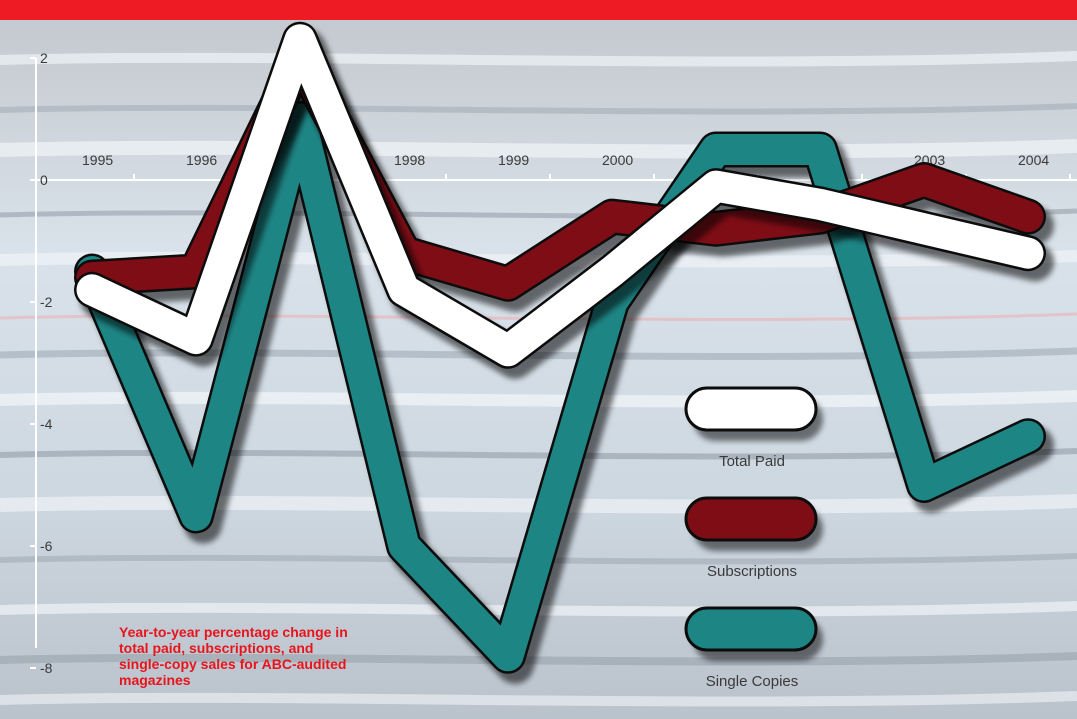  Describe the element at coordinates (97, 160) in the screenshot. I see `x-tick-label: 1995` at that location.